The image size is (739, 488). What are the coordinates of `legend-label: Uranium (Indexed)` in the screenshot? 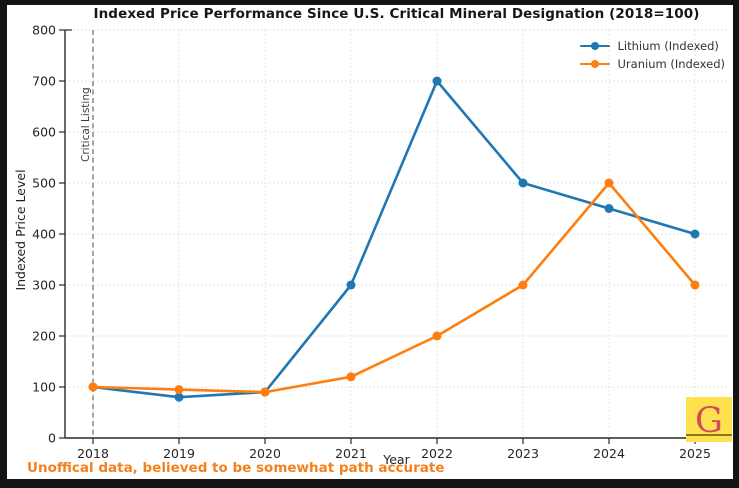 It's located at (671, 64).